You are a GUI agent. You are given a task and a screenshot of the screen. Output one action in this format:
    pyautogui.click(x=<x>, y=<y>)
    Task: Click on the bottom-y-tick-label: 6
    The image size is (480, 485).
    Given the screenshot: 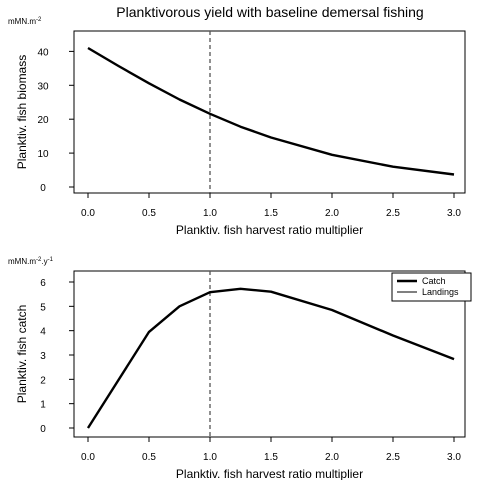 What is the action you would take?
    pyautogui.click(x=43, y=283)
    